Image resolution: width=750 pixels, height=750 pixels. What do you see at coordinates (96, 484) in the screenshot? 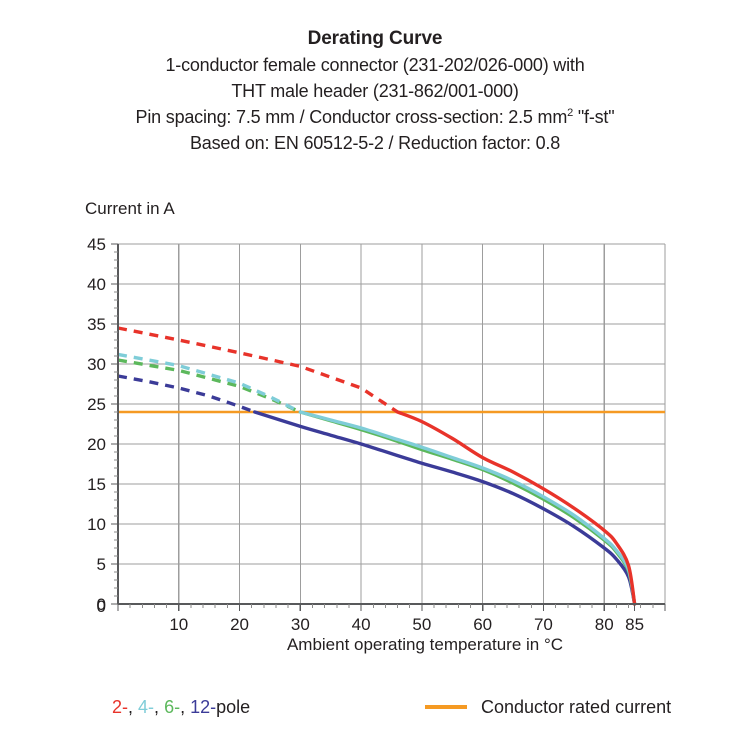
I see `y-tick-label: 15` at bounding box center [96, 484].